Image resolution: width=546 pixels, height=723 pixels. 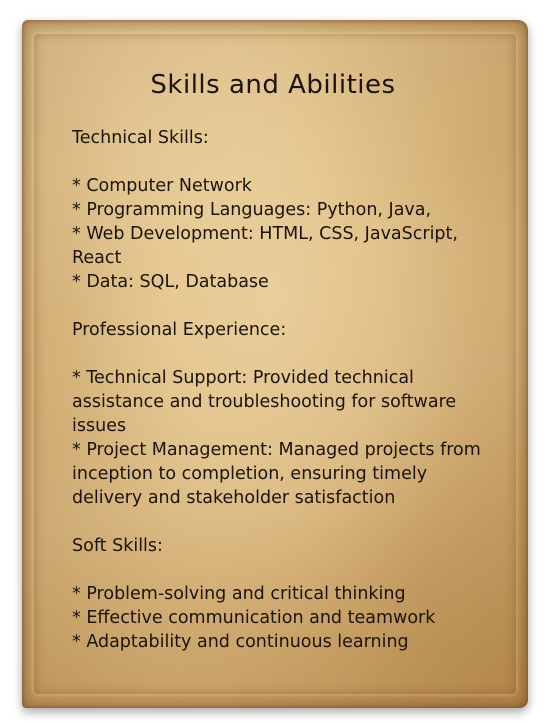 What do you see at coordinates (254, 618) in the screenshot?
I see `soft-skill-item: * Effective communication and teamwork` at bounding box center [254, 618].